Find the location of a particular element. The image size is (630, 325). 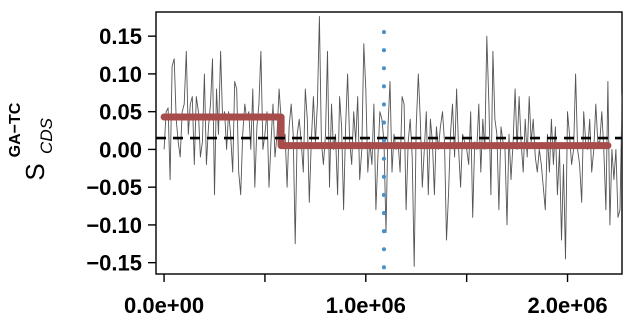

y-axis: 0.15 0.10 0.05 0.00 −0.05 −0.10 −0.15 is located at coordinates (121, 150).